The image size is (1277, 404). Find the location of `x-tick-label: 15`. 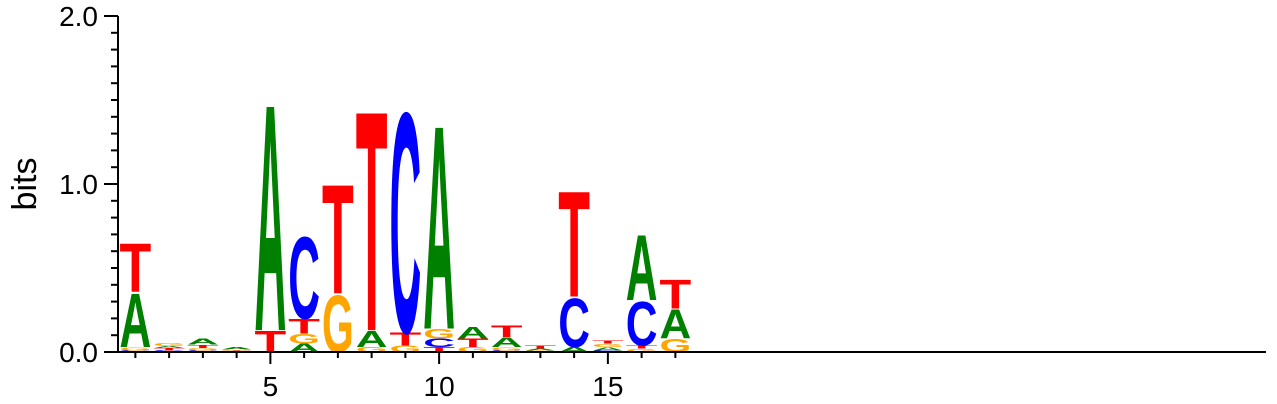

x-tick-label: 15 is located at coordinates (607, 386).